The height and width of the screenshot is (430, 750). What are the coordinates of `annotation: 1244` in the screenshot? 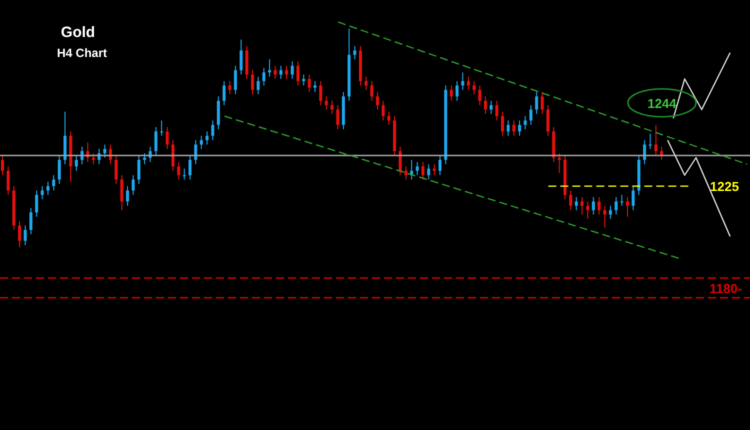 It's located at (662, 103).